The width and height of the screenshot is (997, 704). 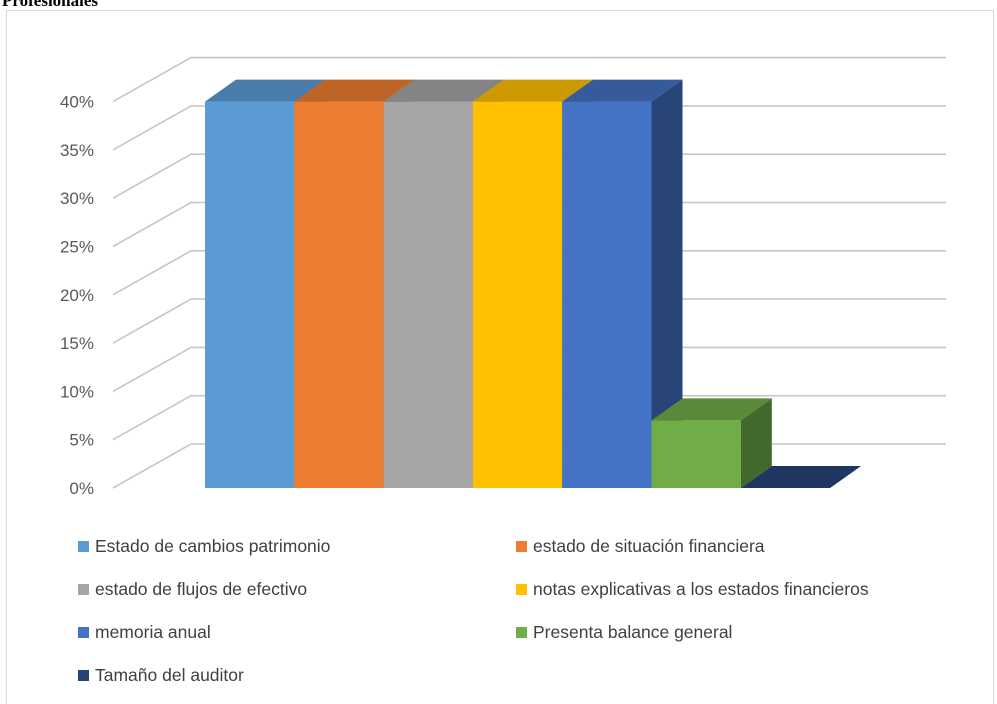 What do you see at coordinates (81, 440) in the screenshot?
I see `y-tick-label: 5%` at bounding box center [81, 440].